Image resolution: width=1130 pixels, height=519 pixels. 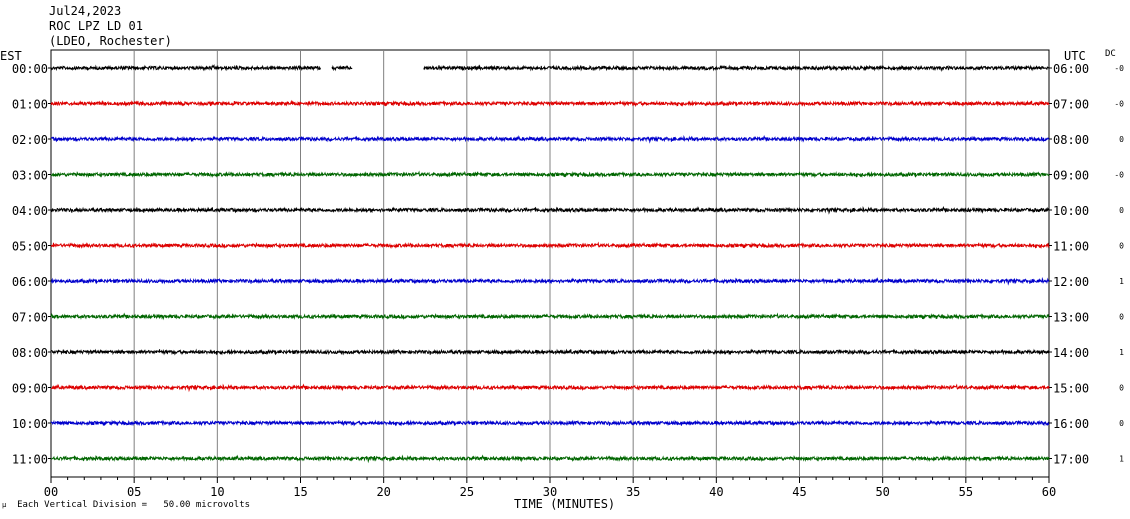 What do you see at coordinates (550, 492) in the screenshot?
I see `x-tick-label-30: 30` at bounding box center [550, 492].